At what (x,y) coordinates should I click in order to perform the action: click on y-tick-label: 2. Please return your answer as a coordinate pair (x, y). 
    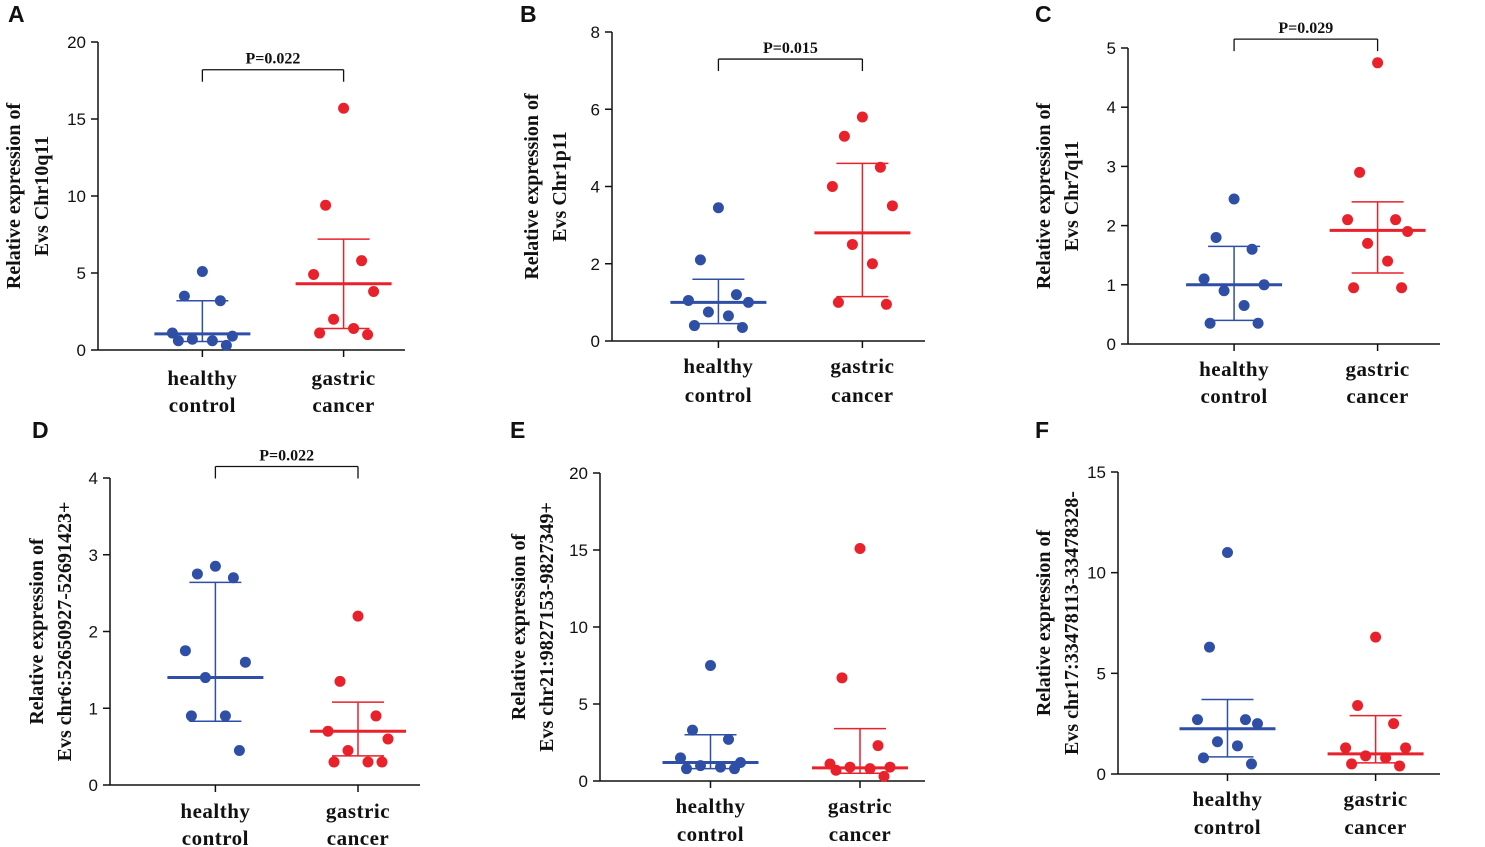
    Looking at the image, I should click on (595, 264).